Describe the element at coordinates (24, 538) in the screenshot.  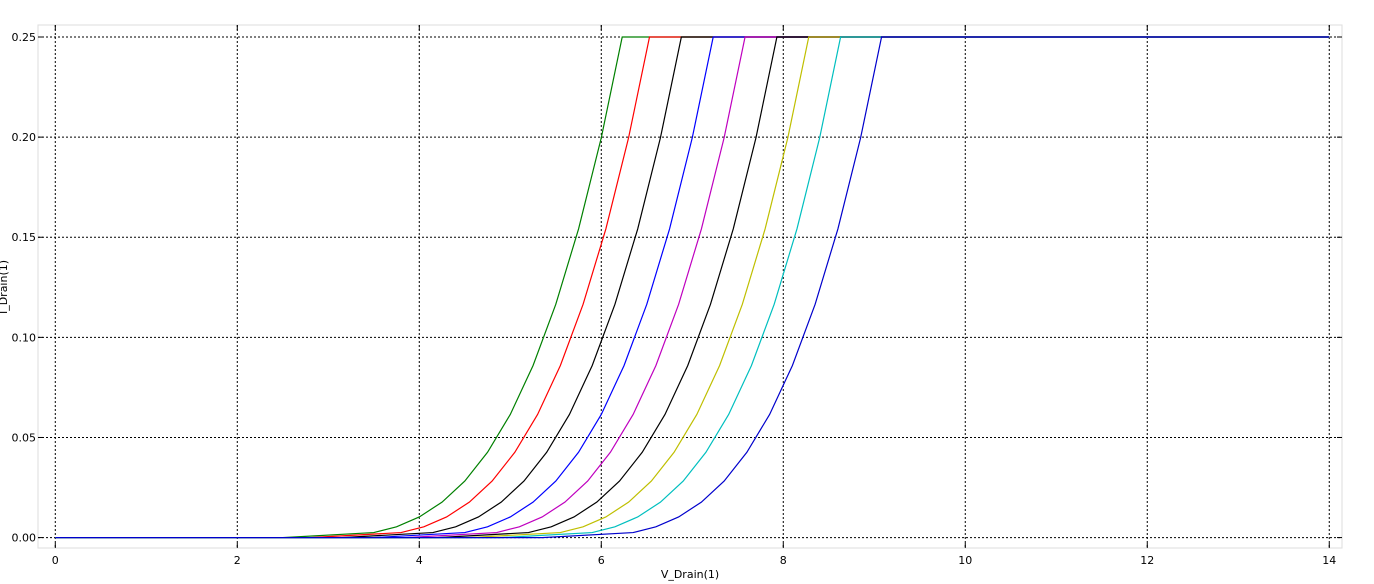
I see `y-tick-label: 0.00` at that location.